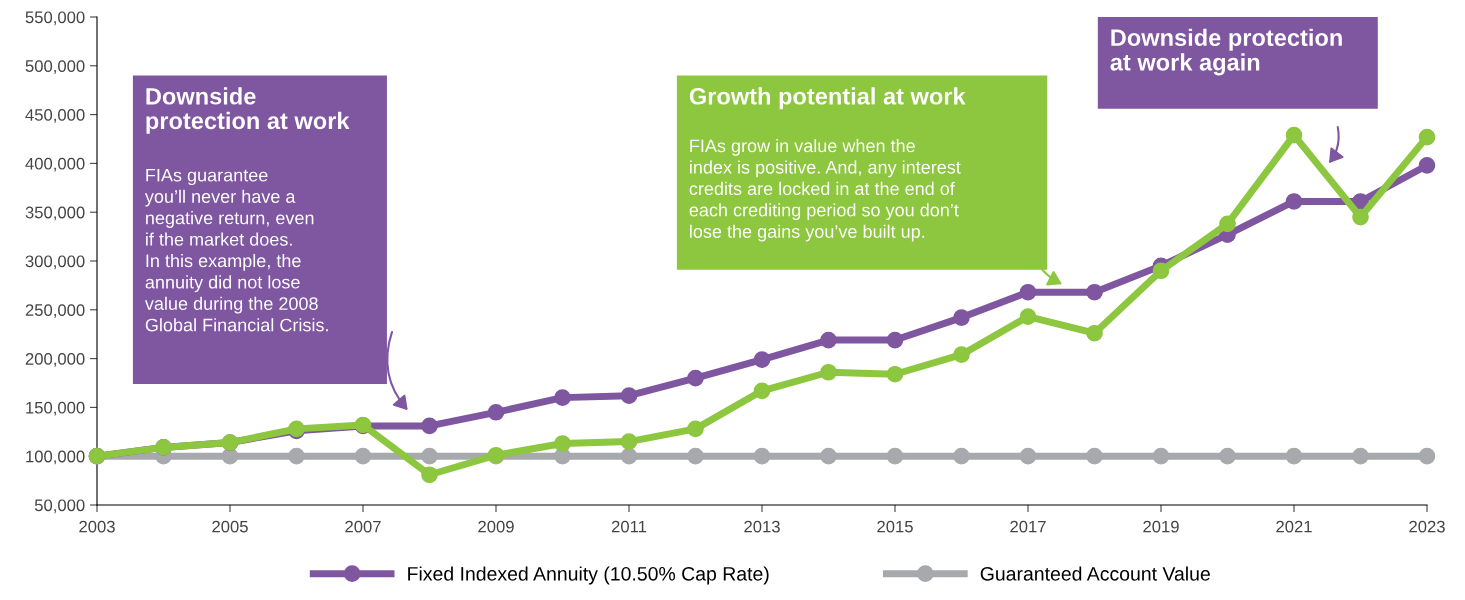 The image size is (1465, 600). What do you see at coordinates (629, 526) in the screenshot?
I see `x-tick-label: 2011` at bounding box center [629, 526].